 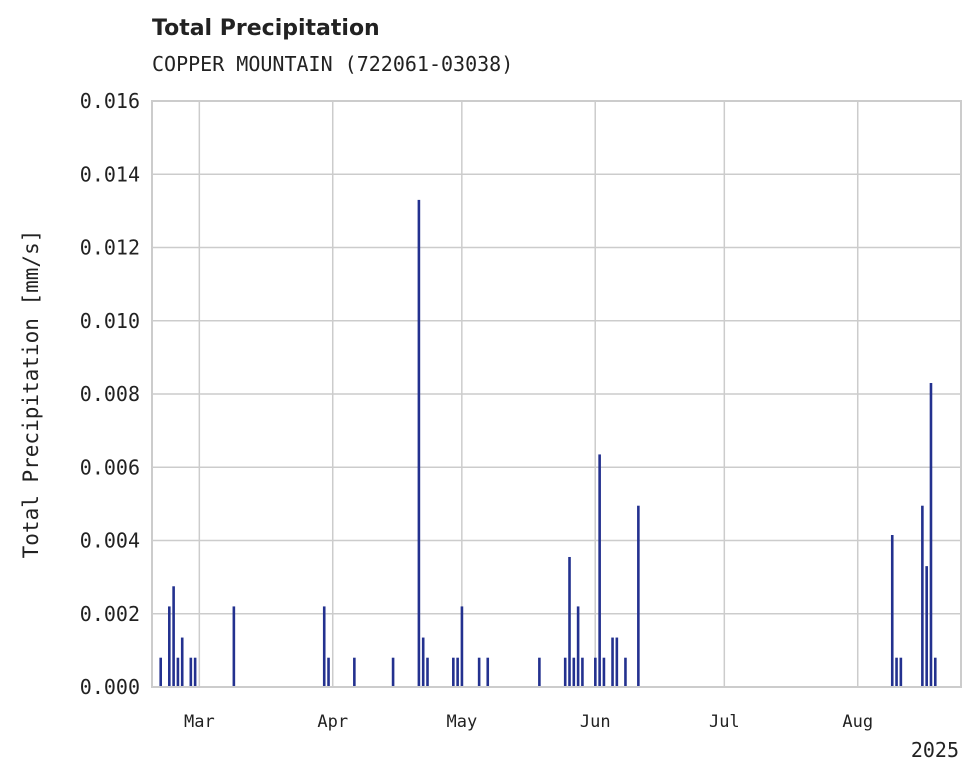 What do you see at coordinates (110, 687) in the screenshot?
I see `y-tick-label: 0.000` at bounding box center [110, 687].